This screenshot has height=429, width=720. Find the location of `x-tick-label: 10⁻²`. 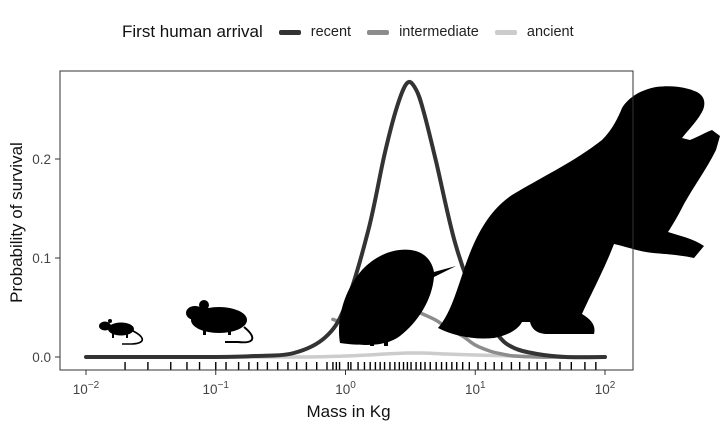

x-tick-label: 10⁻² is located at coordinates (86, 388).